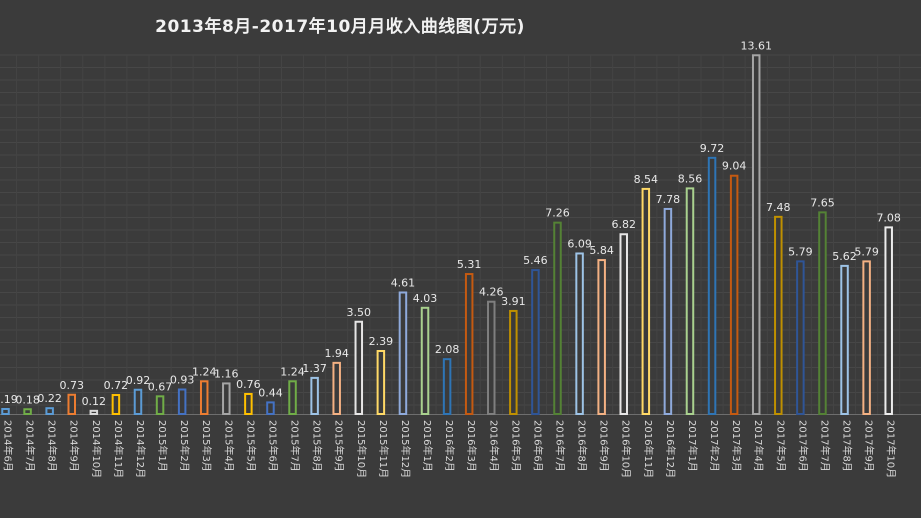 This screenshot has width=921, height=518. Describe the element at coordinates (601, 250) in the screenshot. I see `data-label: 5.84` at that location.